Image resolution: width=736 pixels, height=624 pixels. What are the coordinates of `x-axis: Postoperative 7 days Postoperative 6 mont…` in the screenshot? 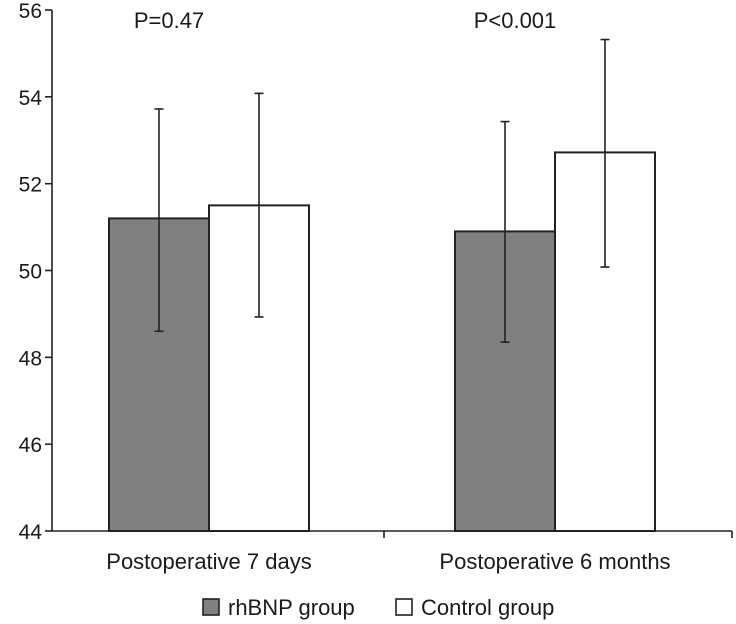 It's located at (392, 552).